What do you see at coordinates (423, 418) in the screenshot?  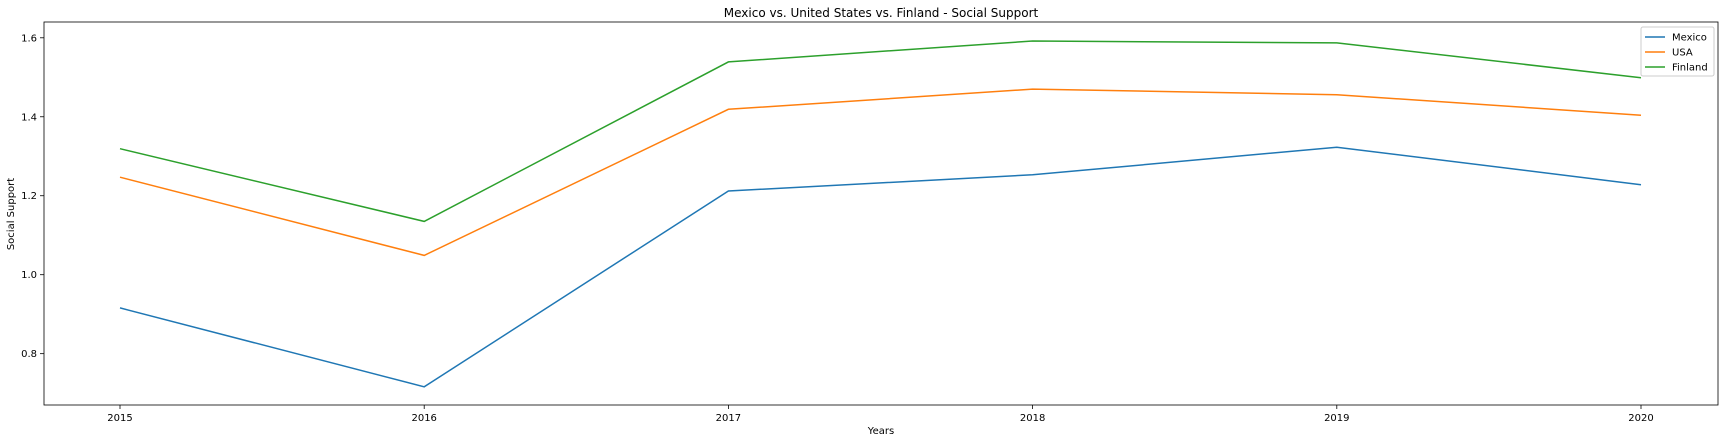 I see `x-tick-label: 2016` at bounding box center [423, 418].